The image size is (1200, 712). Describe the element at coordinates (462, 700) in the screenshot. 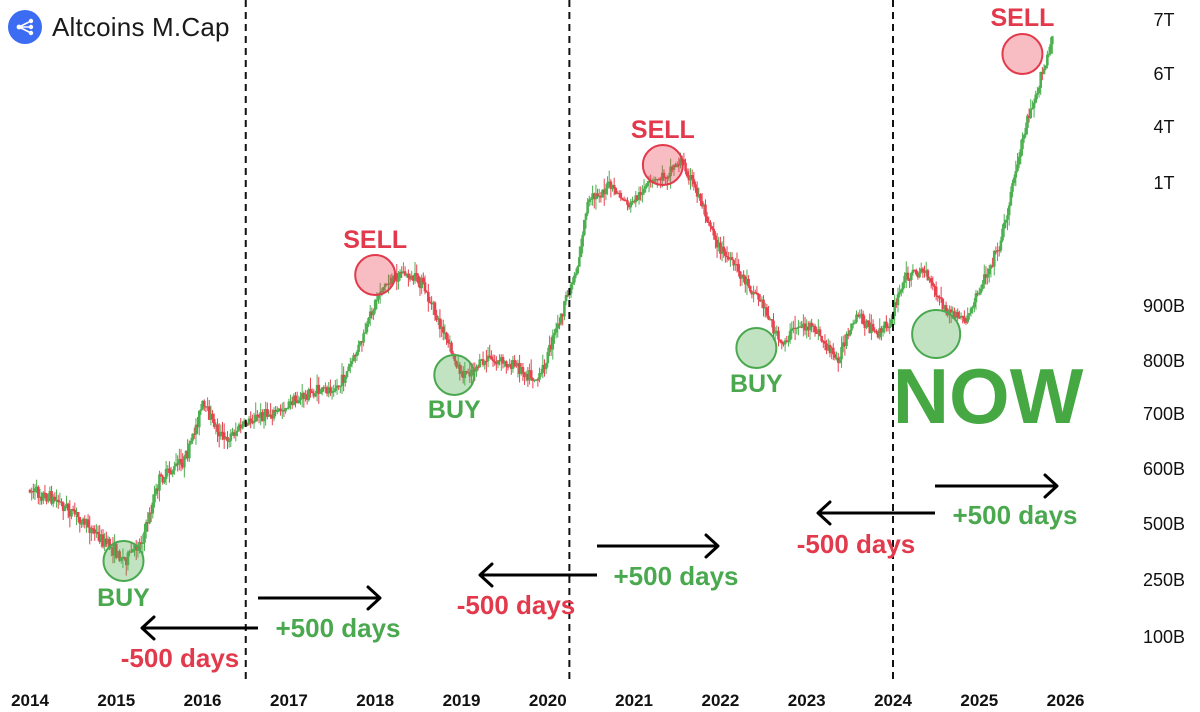

I see `x-tick-label: 2019` at that location.